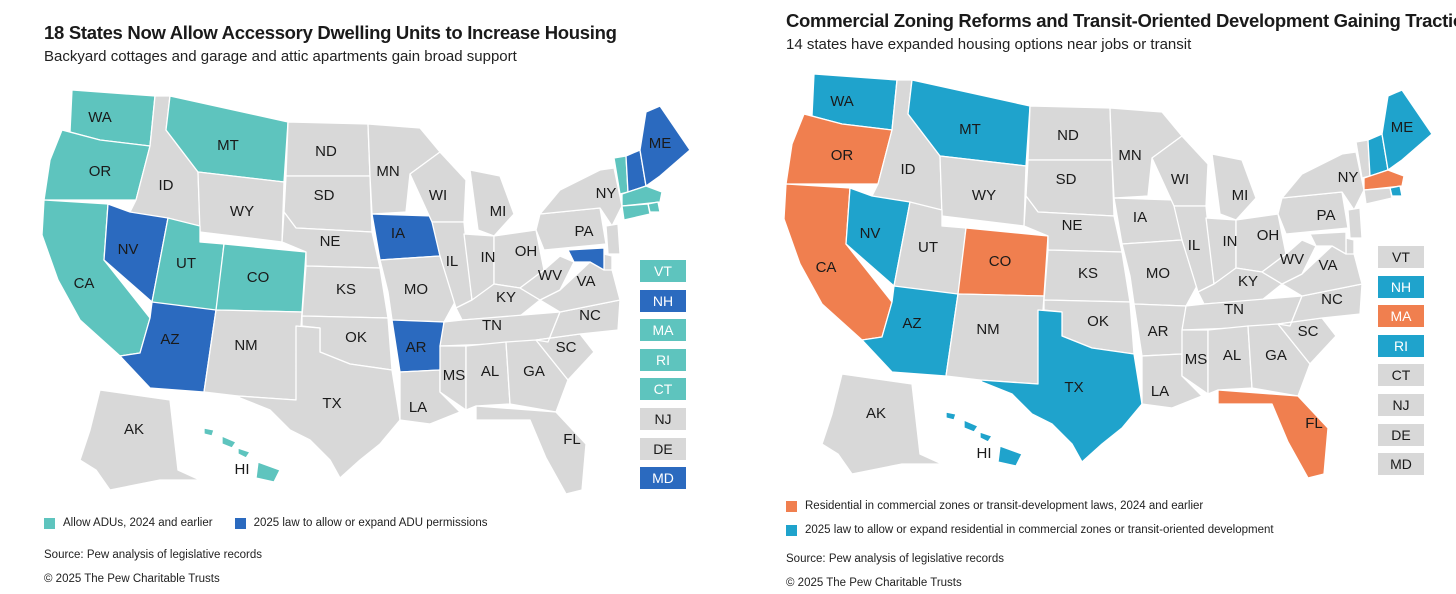 This screenshot has width=1456, height=594. Describe the element at coordinates (1088, 273) in the screenshot. I see `state-label-ks: KS` at that location.